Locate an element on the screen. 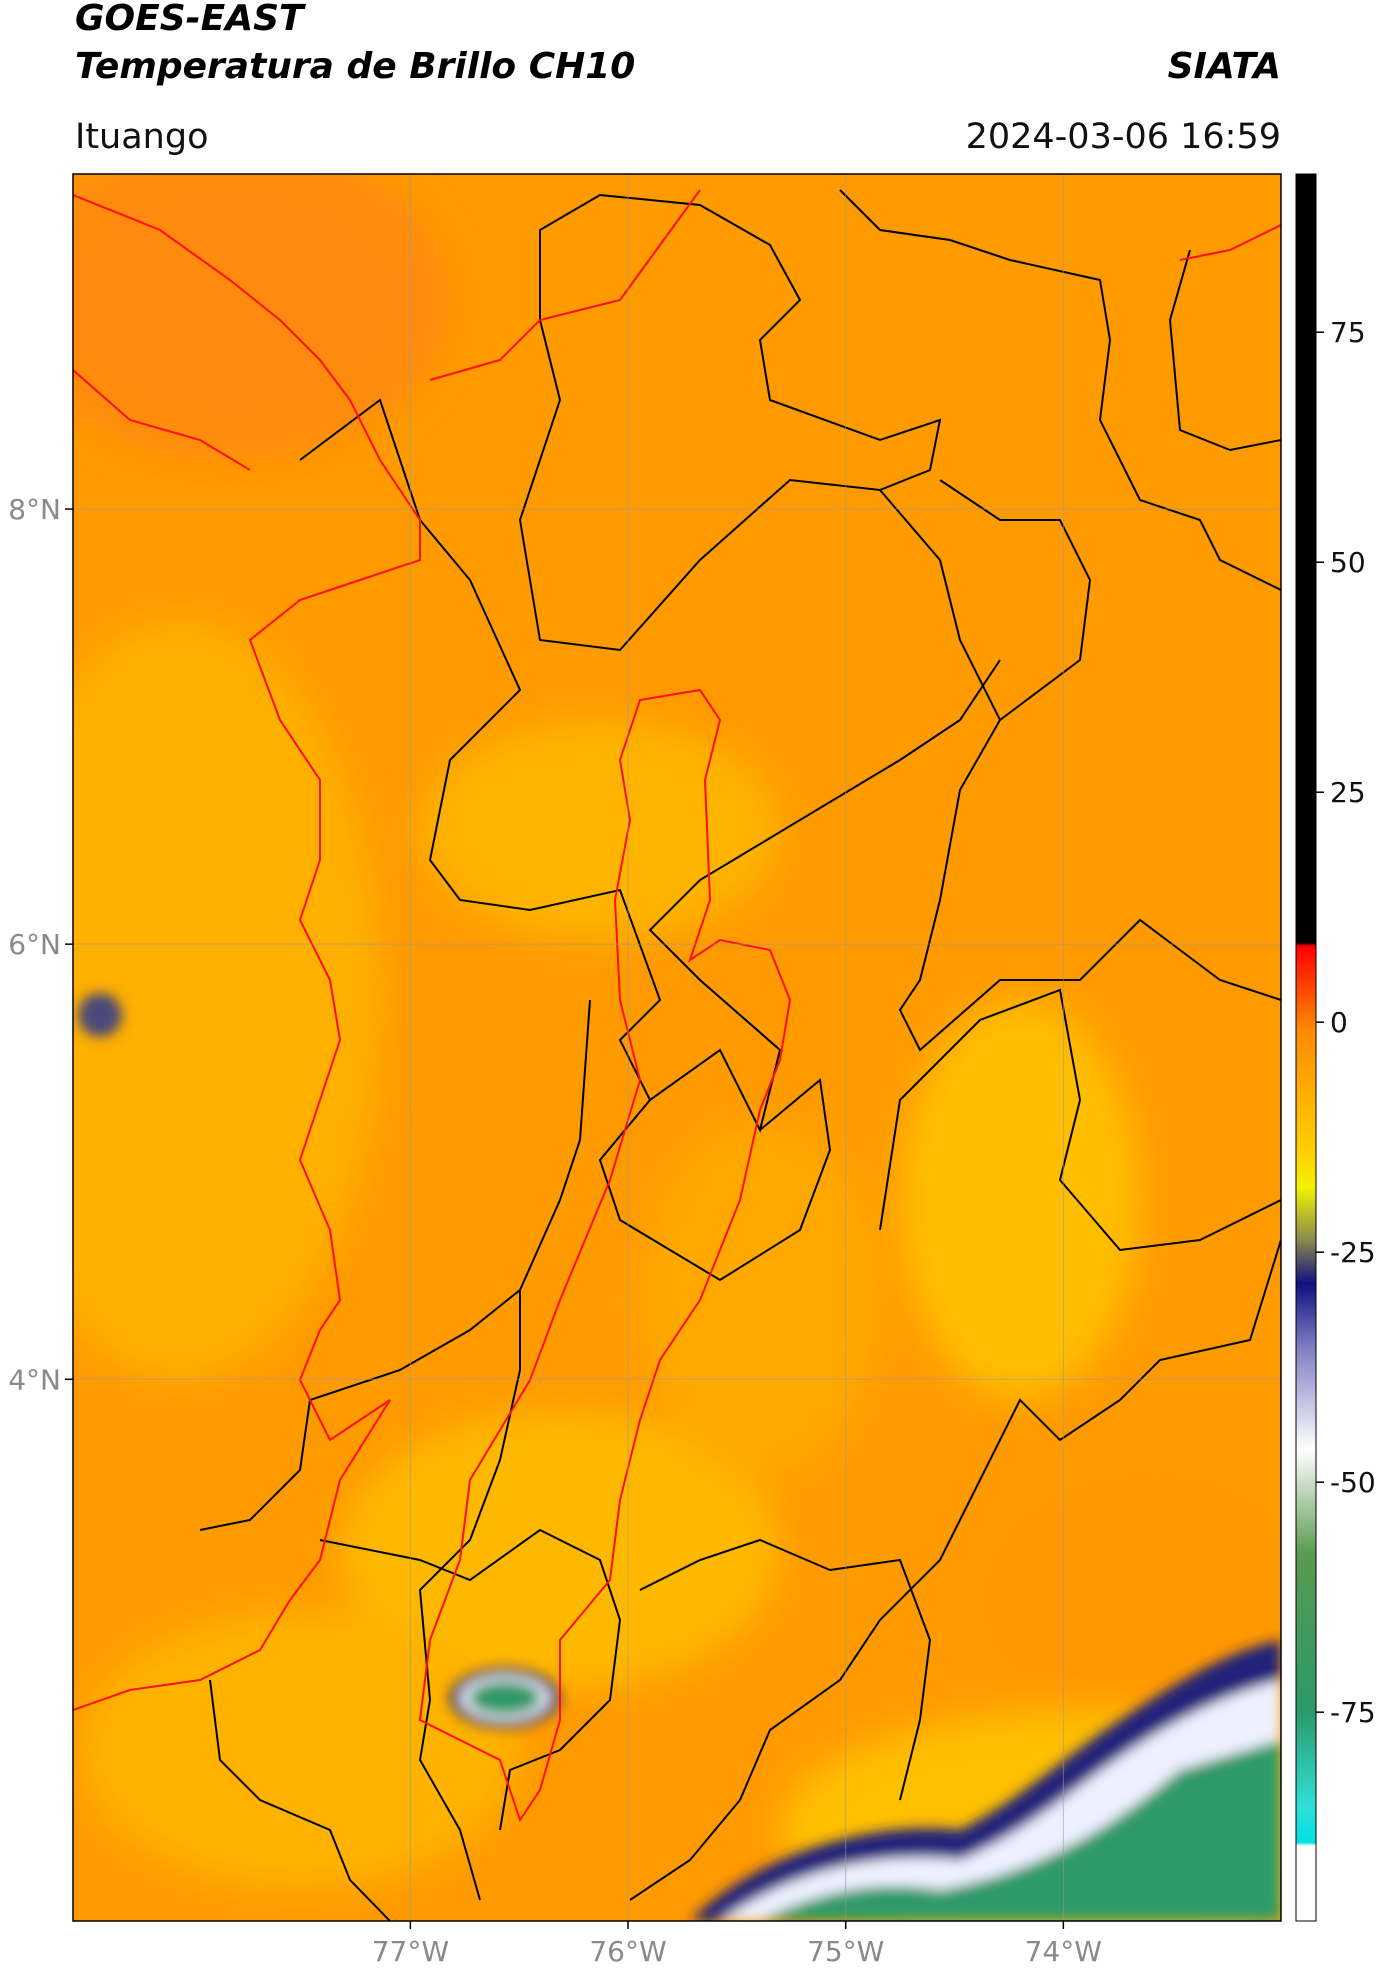 The width and height of the screenshot is (1384, 1981). colorbar is located at coordinates (1306, 1047).